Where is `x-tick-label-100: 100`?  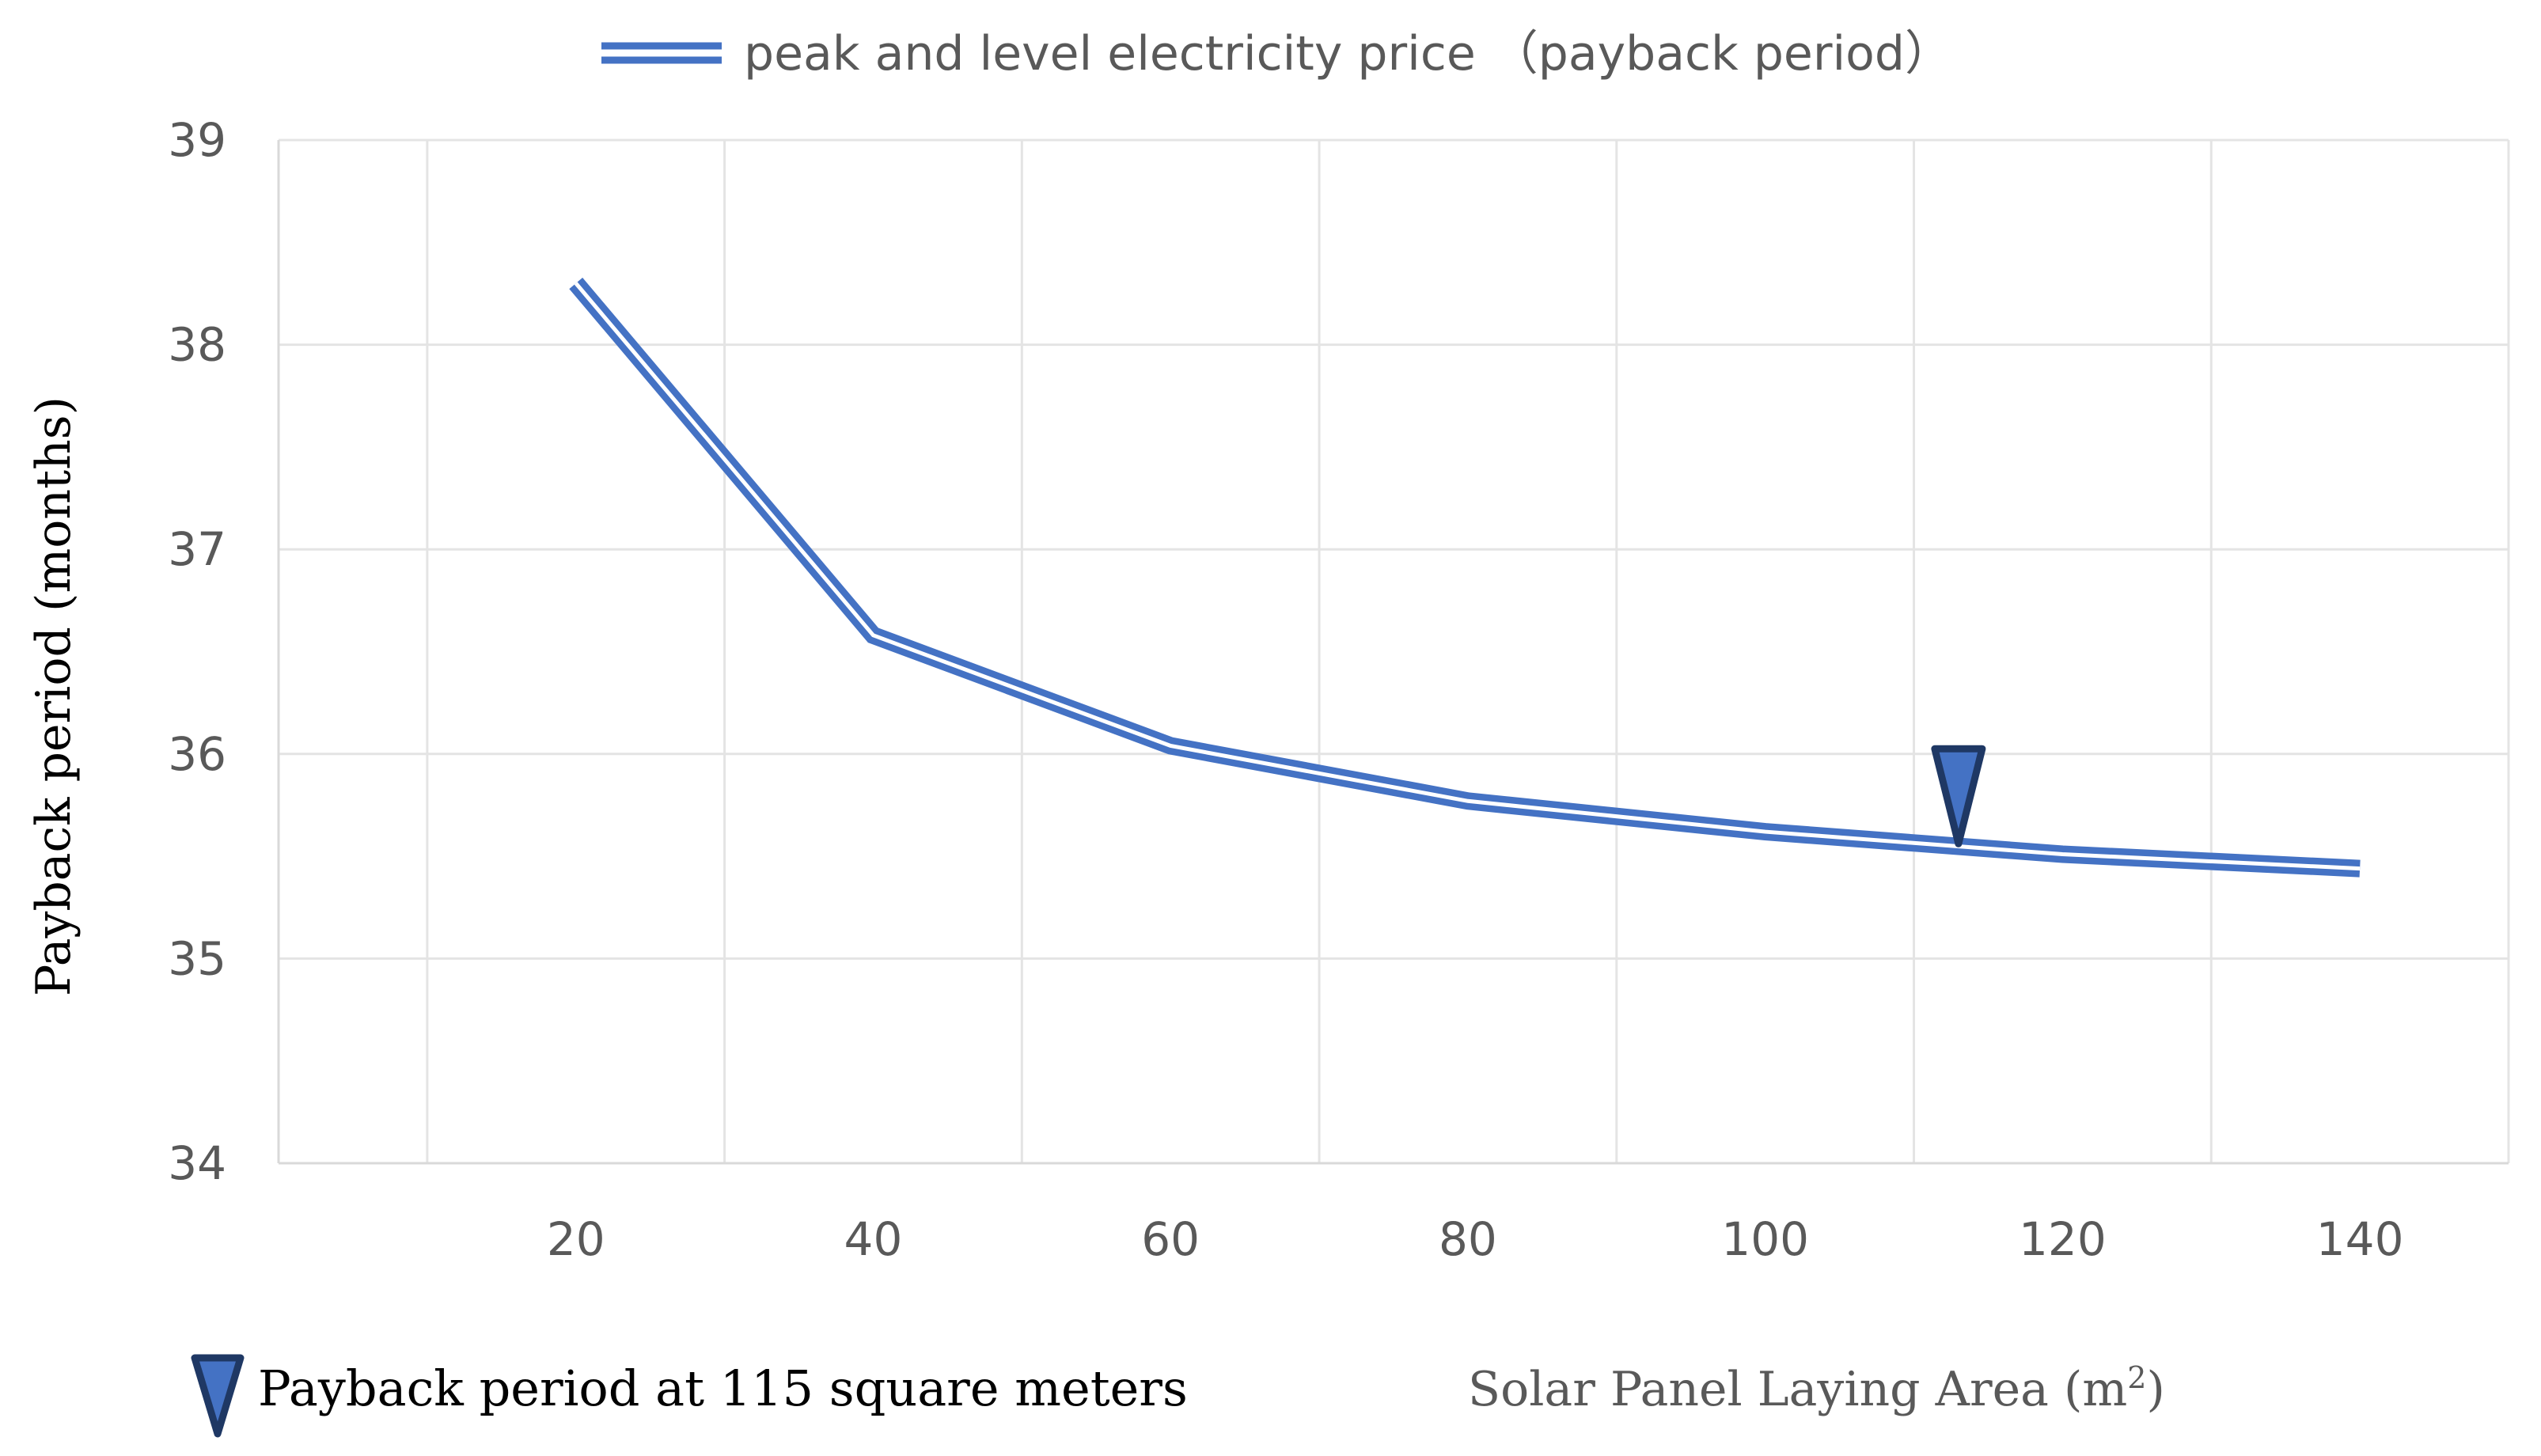 x-tick-label-100: 100 is located at coordinates (1765, 1239).